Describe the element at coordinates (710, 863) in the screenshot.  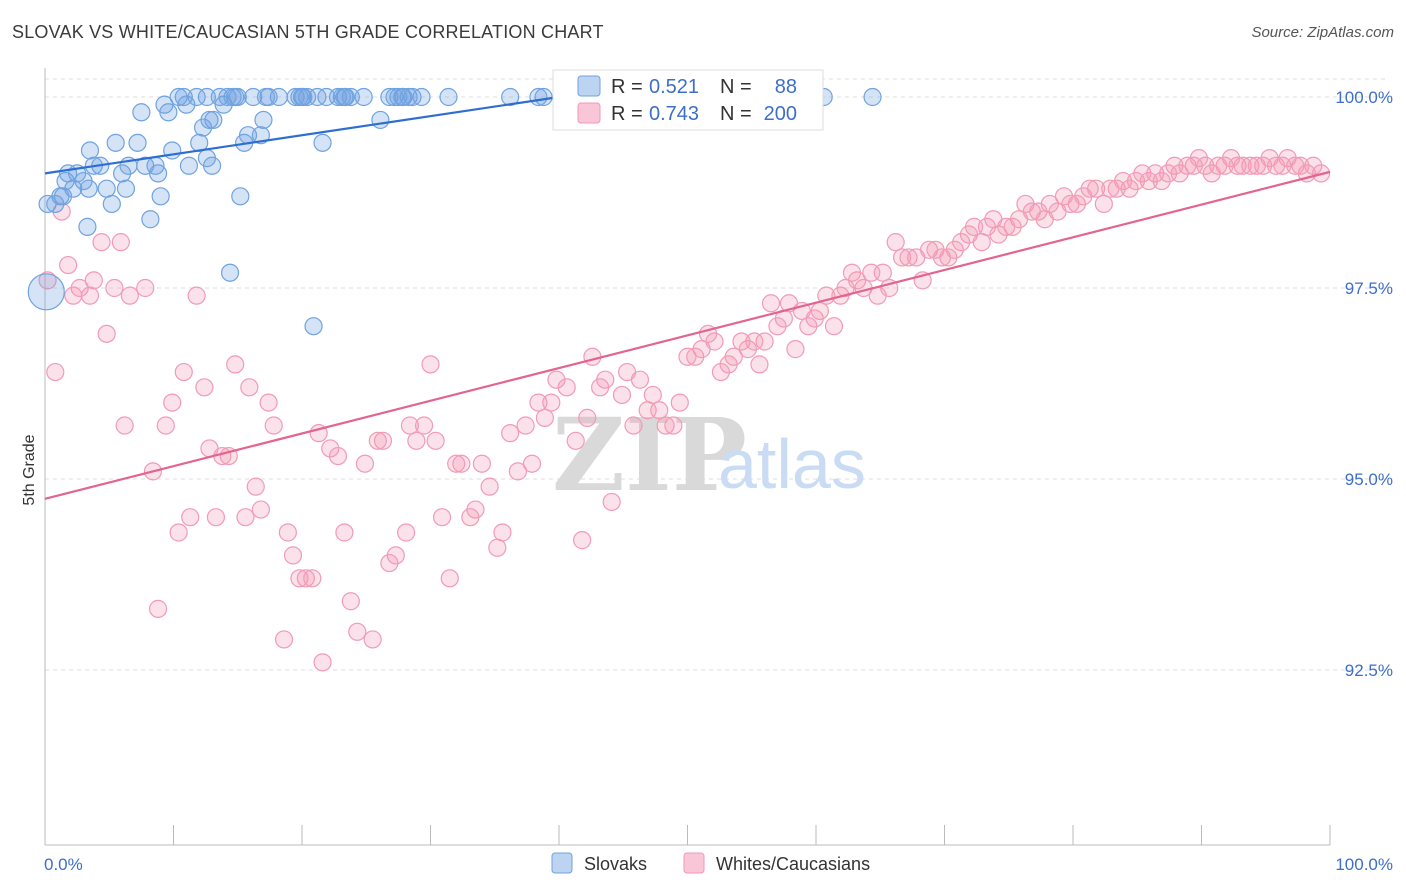
I see `bottom-legend: Slovaks Whites/Caucasians` at that location.